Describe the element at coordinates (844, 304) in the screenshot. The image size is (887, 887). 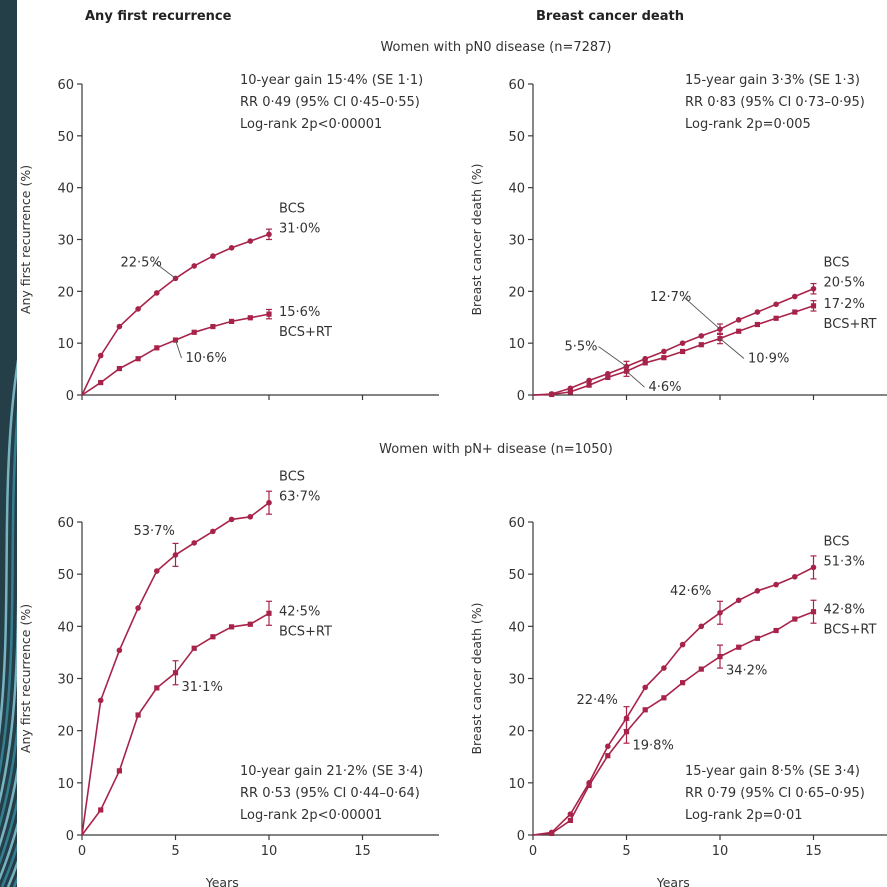
I see `series-end-value-label: 17·2%` at that location.